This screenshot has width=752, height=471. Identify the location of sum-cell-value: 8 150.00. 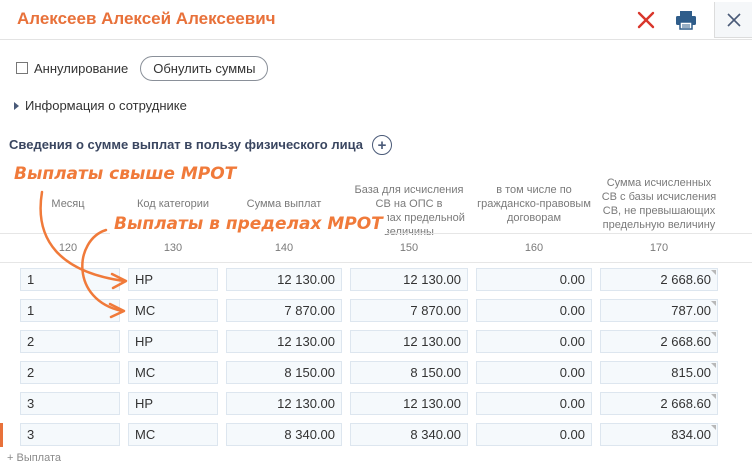
(309, 372).